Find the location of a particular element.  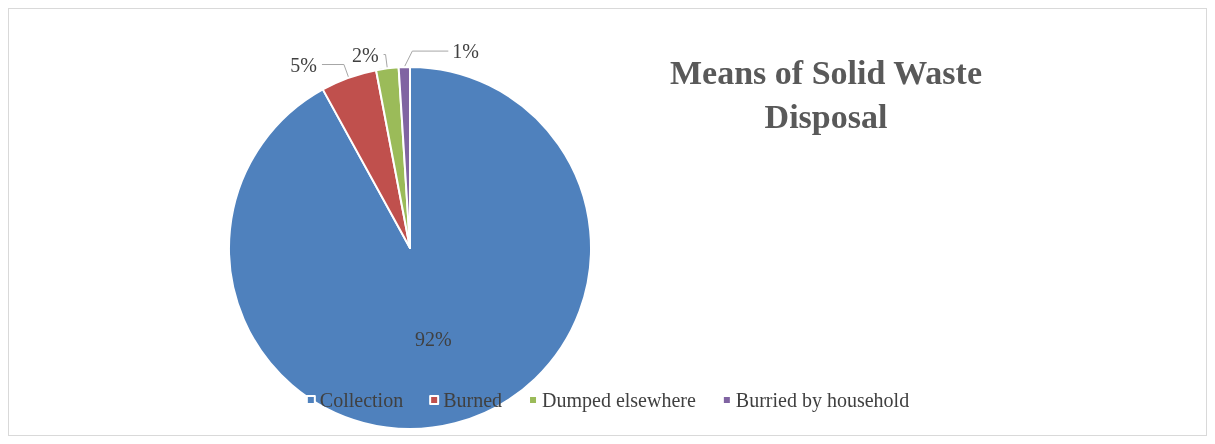

legend-label: Collection is located at coordinates (361, 400).